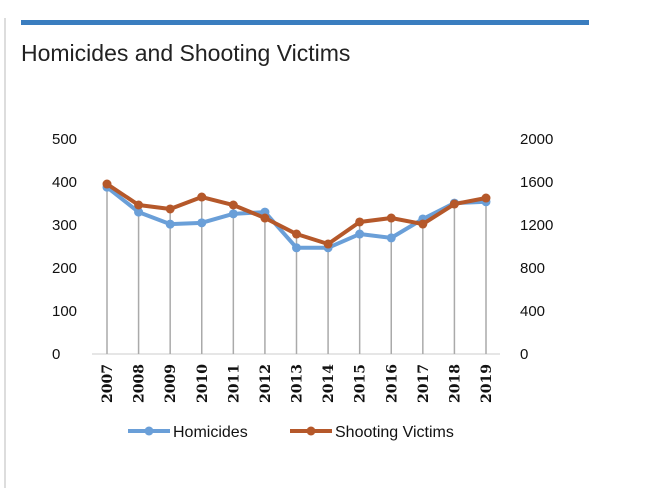 This screenshot has height=488, width=650. Describe the element at coordinates (203, 383) in the screenshot. I see `x-tick-label: 2010` at that location.